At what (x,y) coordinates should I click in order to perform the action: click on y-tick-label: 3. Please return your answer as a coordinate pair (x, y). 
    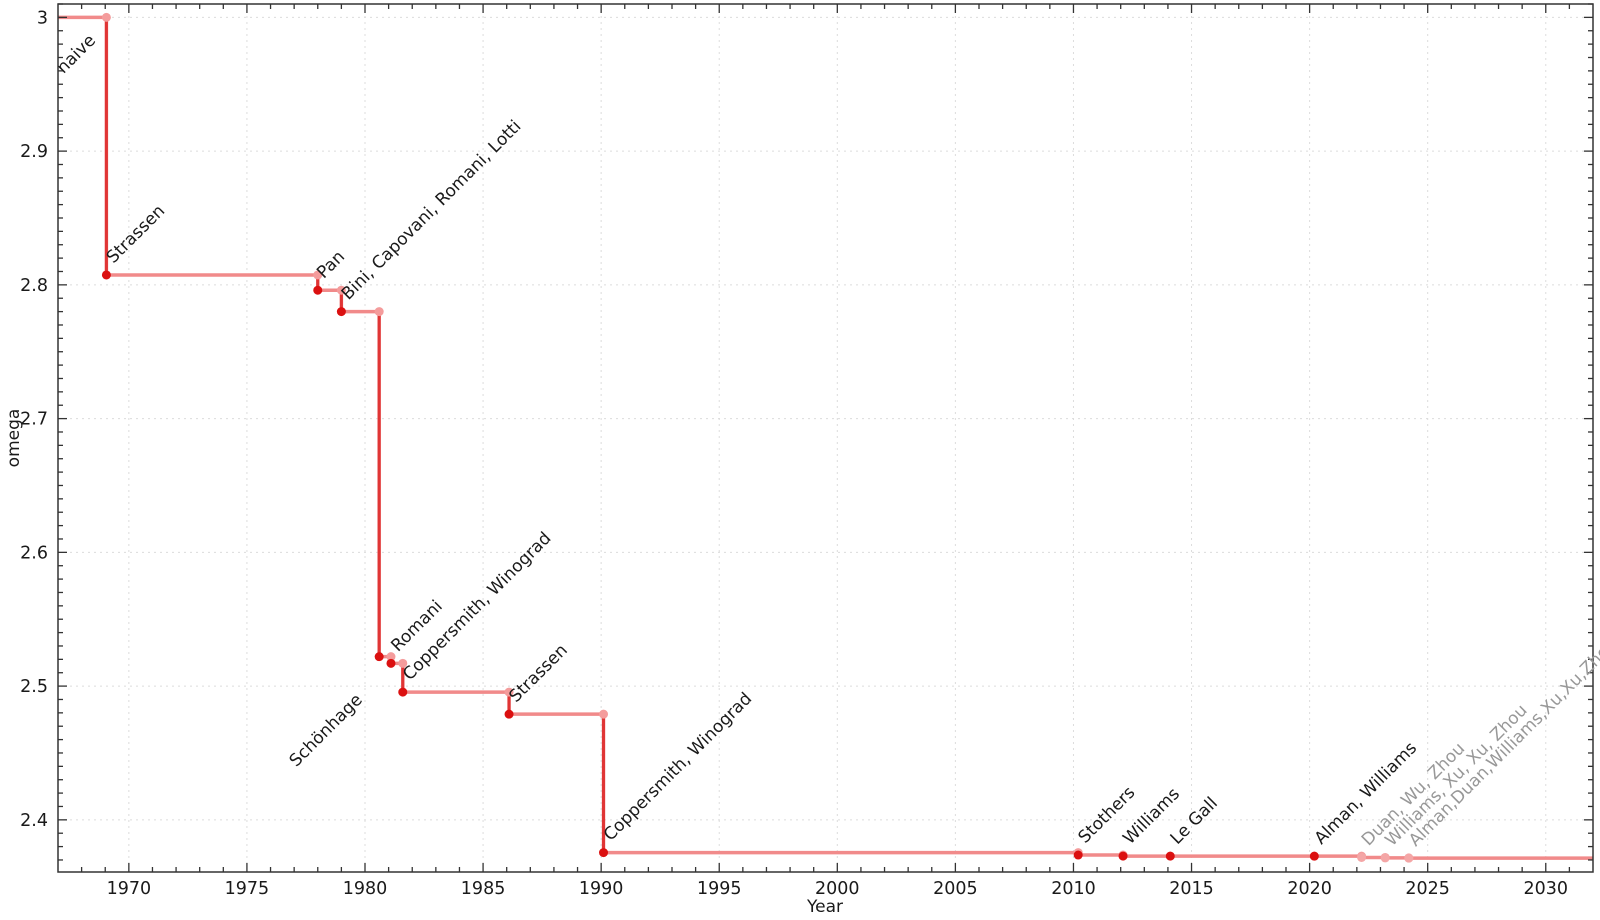
    Looking at the image, I should click on (42, 18).